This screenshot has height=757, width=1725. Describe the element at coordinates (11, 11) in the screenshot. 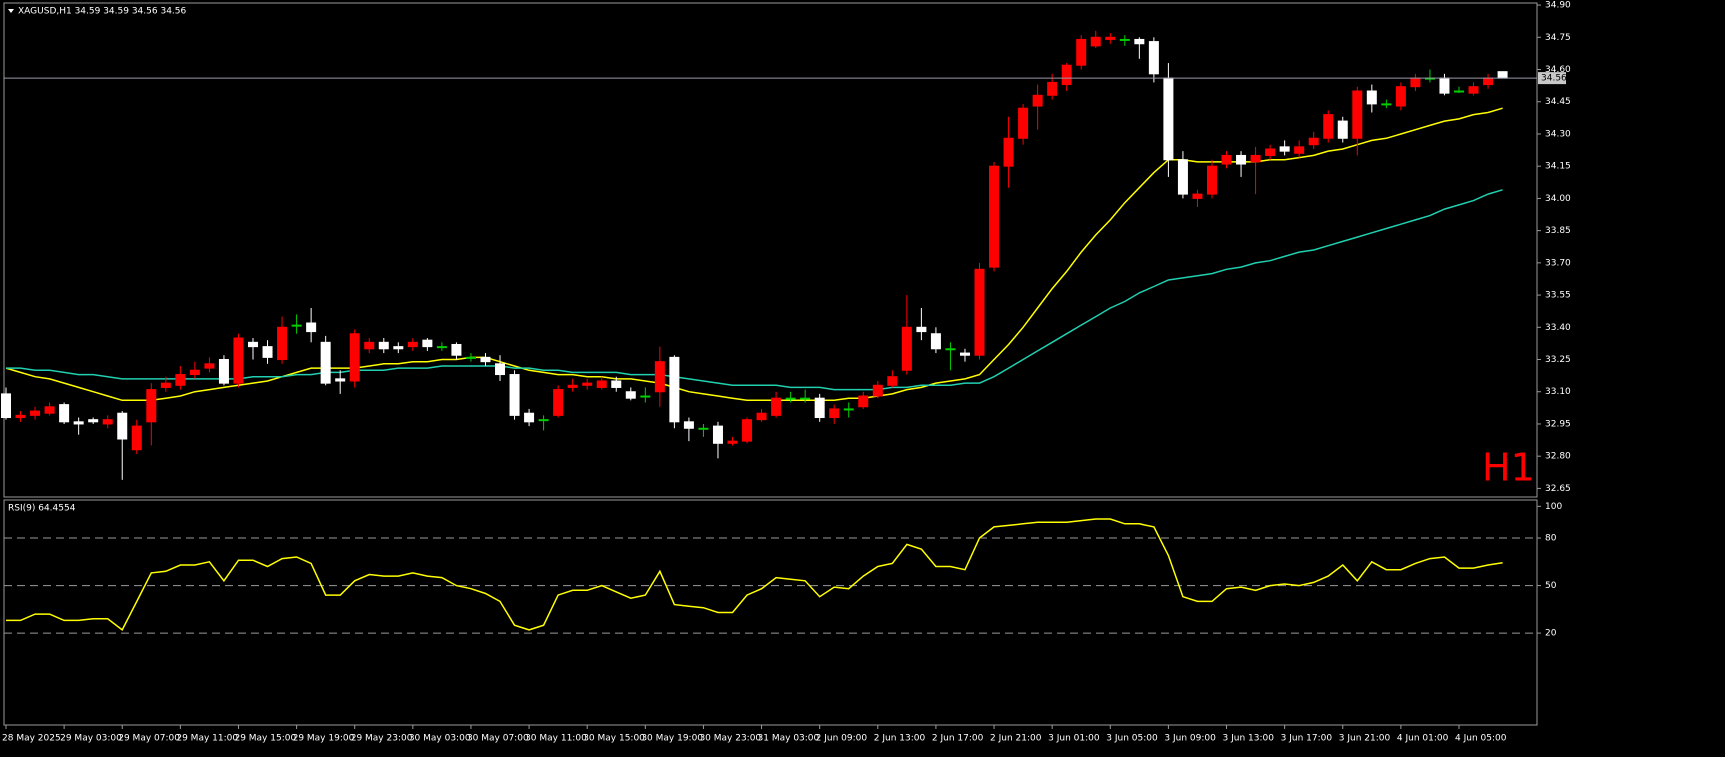

I see `menu-arrow` at that location.